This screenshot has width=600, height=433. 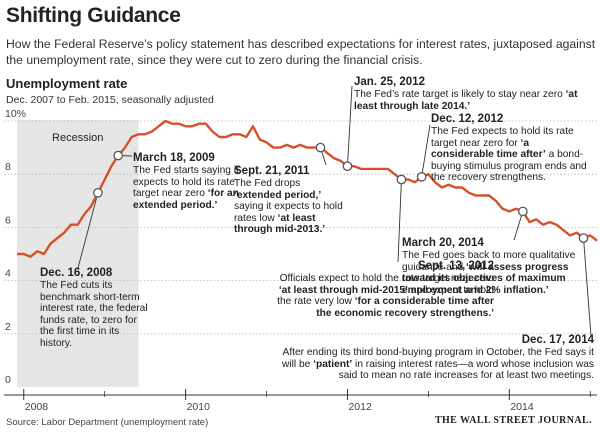 I want to click on annotation-text: ‘at least through mid-2013.’, so click(x=280, y=224).